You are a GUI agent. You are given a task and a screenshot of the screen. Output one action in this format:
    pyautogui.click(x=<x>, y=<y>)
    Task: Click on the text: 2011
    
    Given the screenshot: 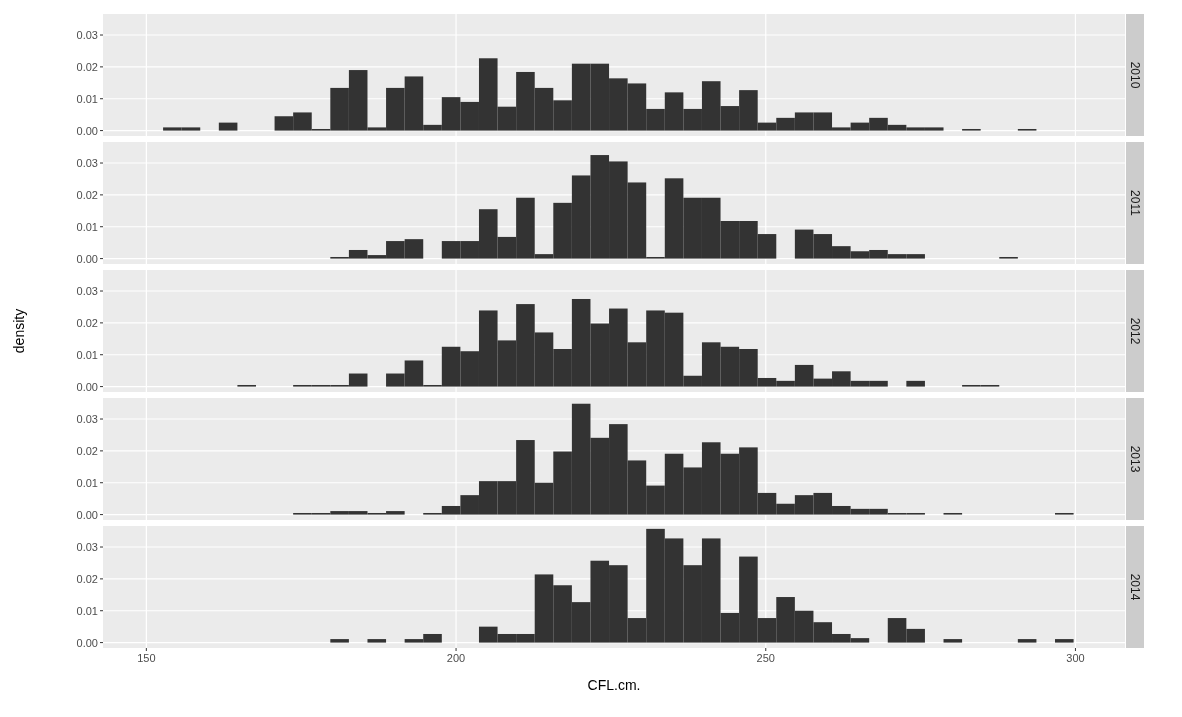 What is the action you would take?
    pyautogui.click(x=1135, y=203)
    